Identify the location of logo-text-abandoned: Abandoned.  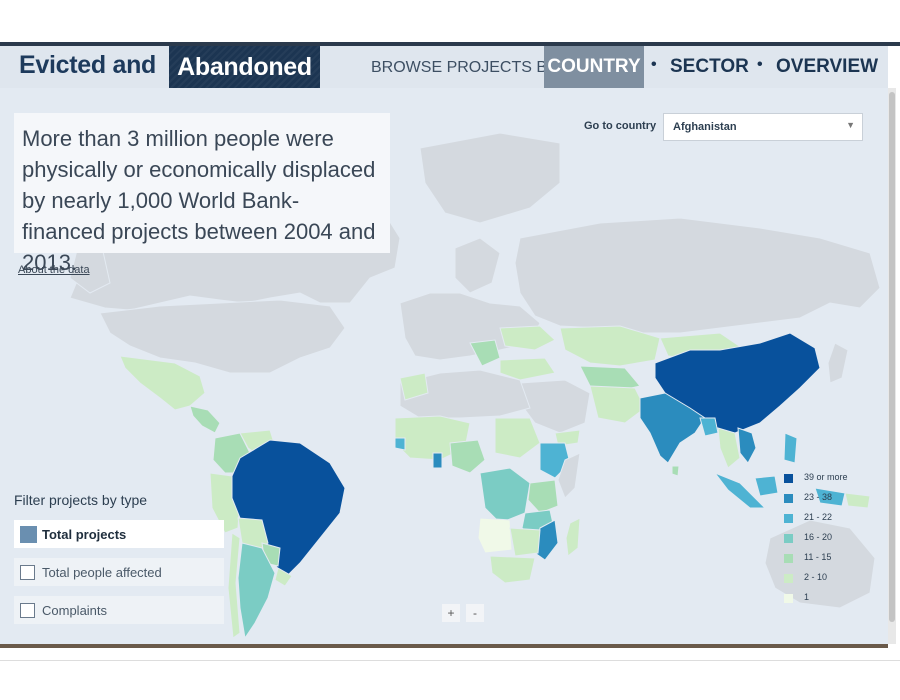
(244, 67).